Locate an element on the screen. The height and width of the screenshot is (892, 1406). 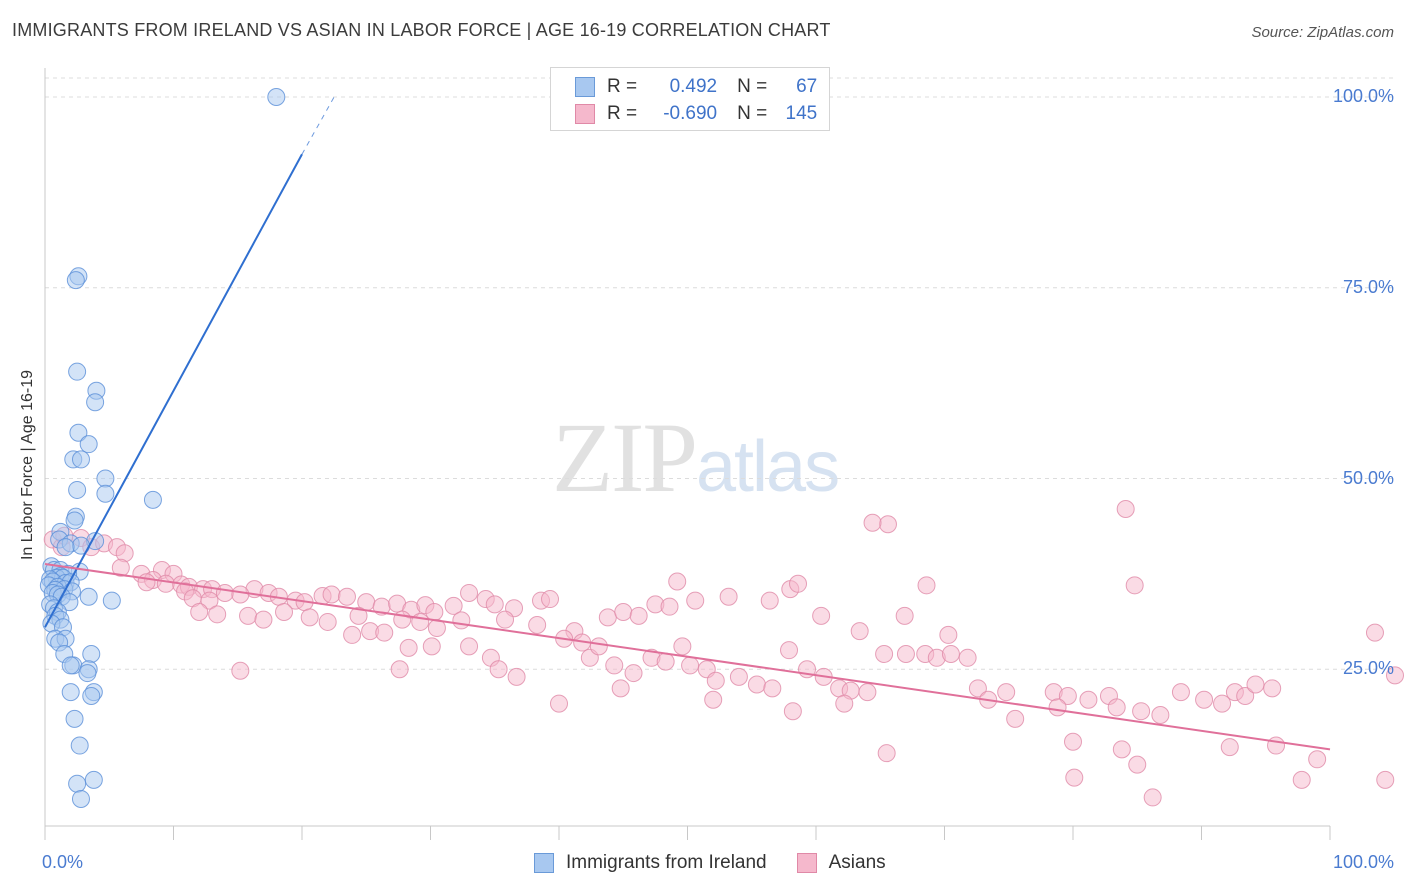
legend-r-value: -0.690 is located at coordinates (690, 113).